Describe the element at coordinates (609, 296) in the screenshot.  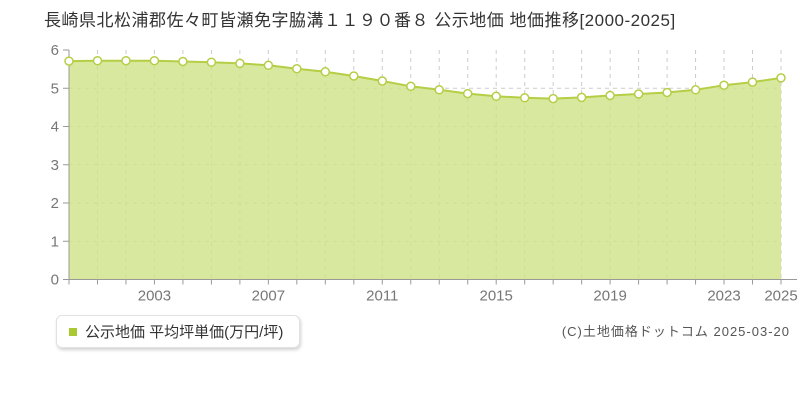
I see `x-tick-label: 2019` at that location.